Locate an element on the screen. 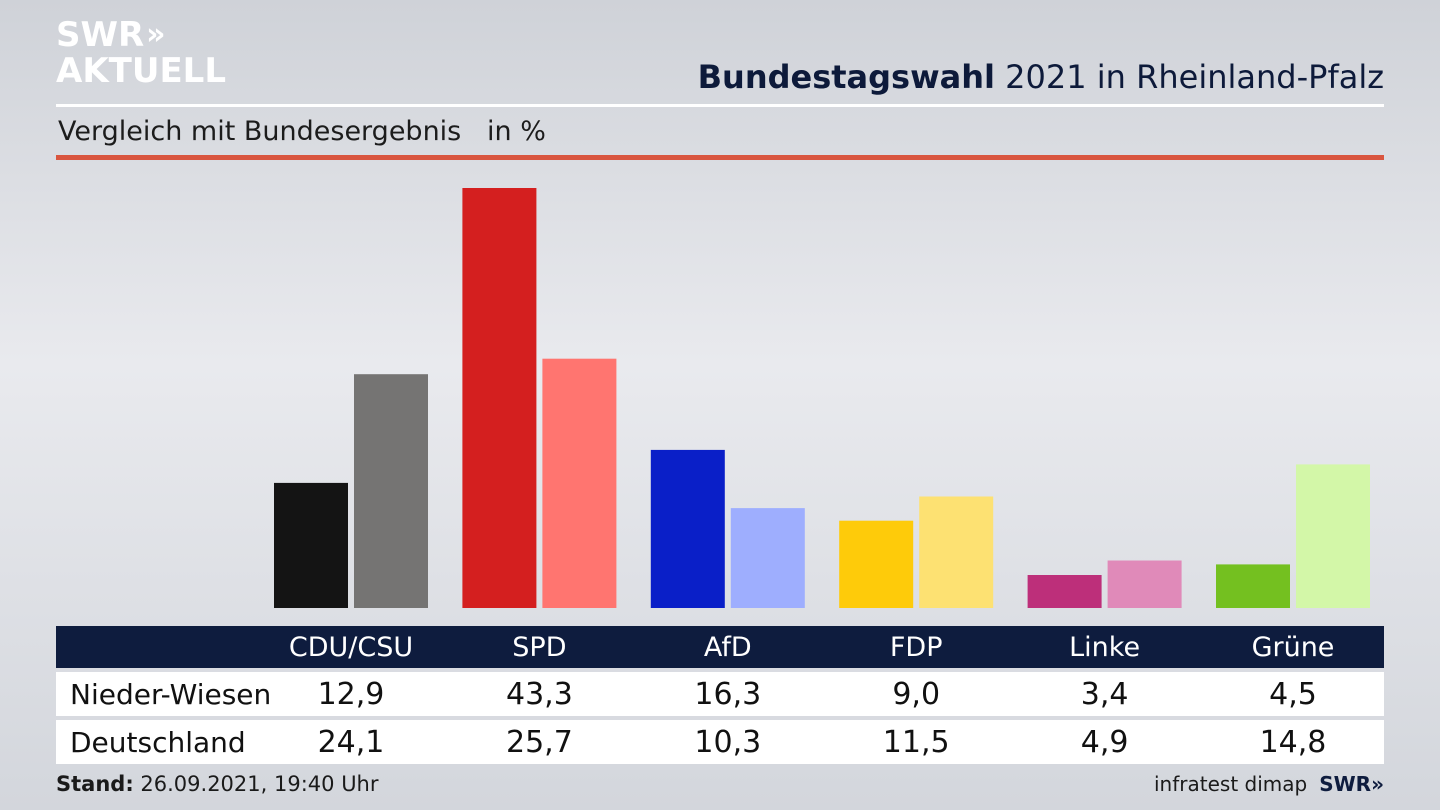 The height and width of the screenshot is (810, 1440). subtitle-divider is located at coordinates (720, 157).